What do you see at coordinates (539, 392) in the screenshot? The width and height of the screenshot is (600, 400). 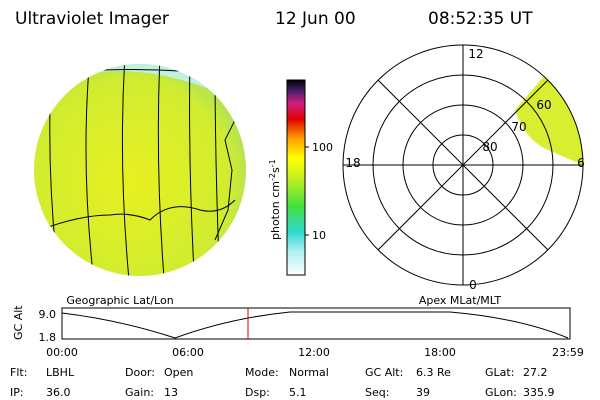 I see `field-value: 335.9` at bounding box center [539, 392].